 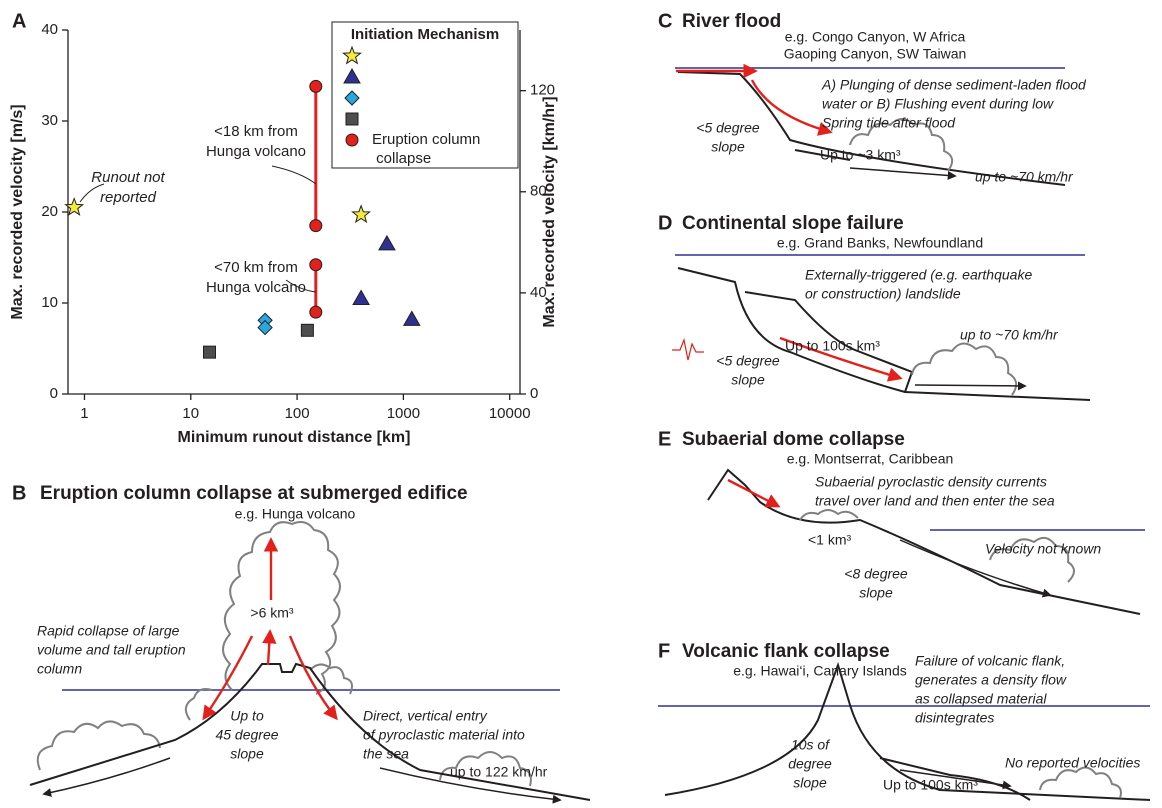 I want to click on note-text: up to 122 km/hr, so click(x=499, y=772).